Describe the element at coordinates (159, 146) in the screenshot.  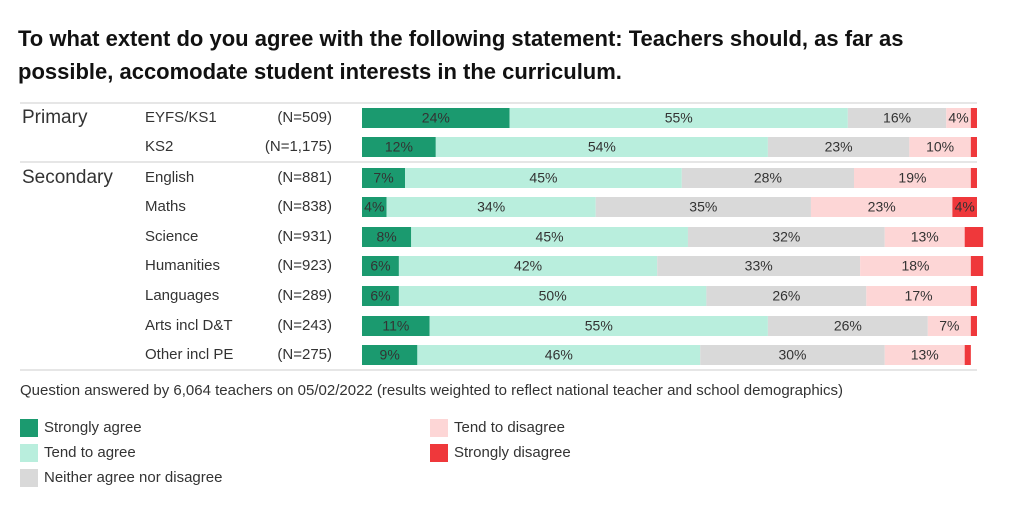
I see `category-label: KS2` at that location.